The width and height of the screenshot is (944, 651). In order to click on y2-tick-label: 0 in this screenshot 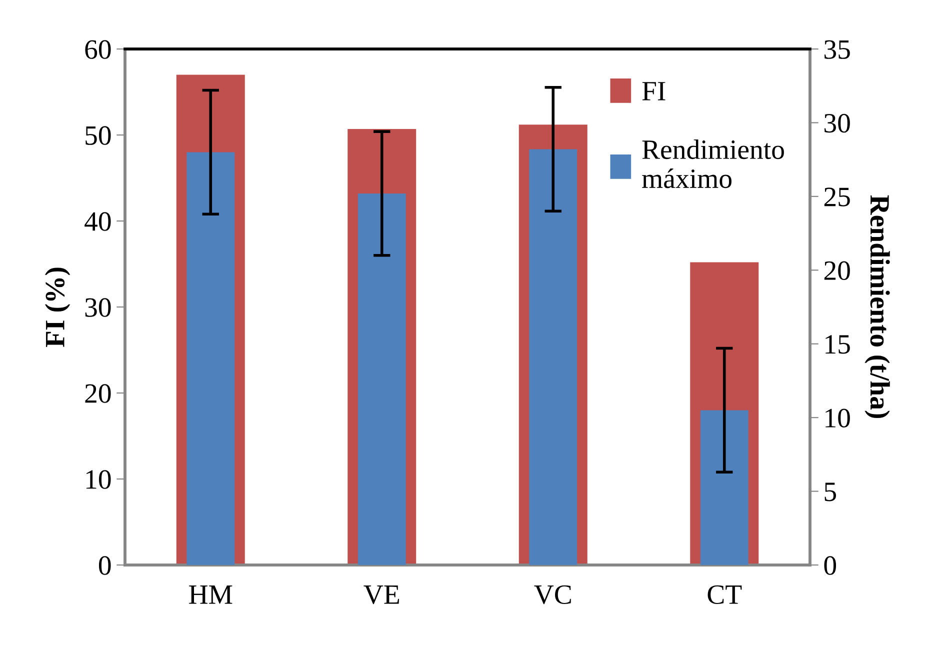, I will do `click(830, 565)`.